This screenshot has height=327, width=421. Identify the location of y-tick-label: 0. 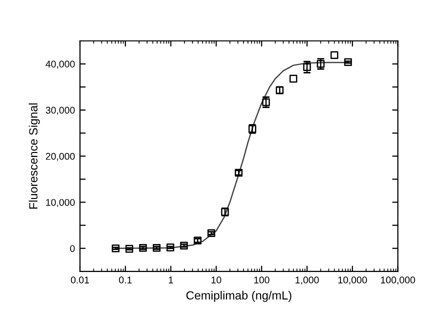
(72, 248).